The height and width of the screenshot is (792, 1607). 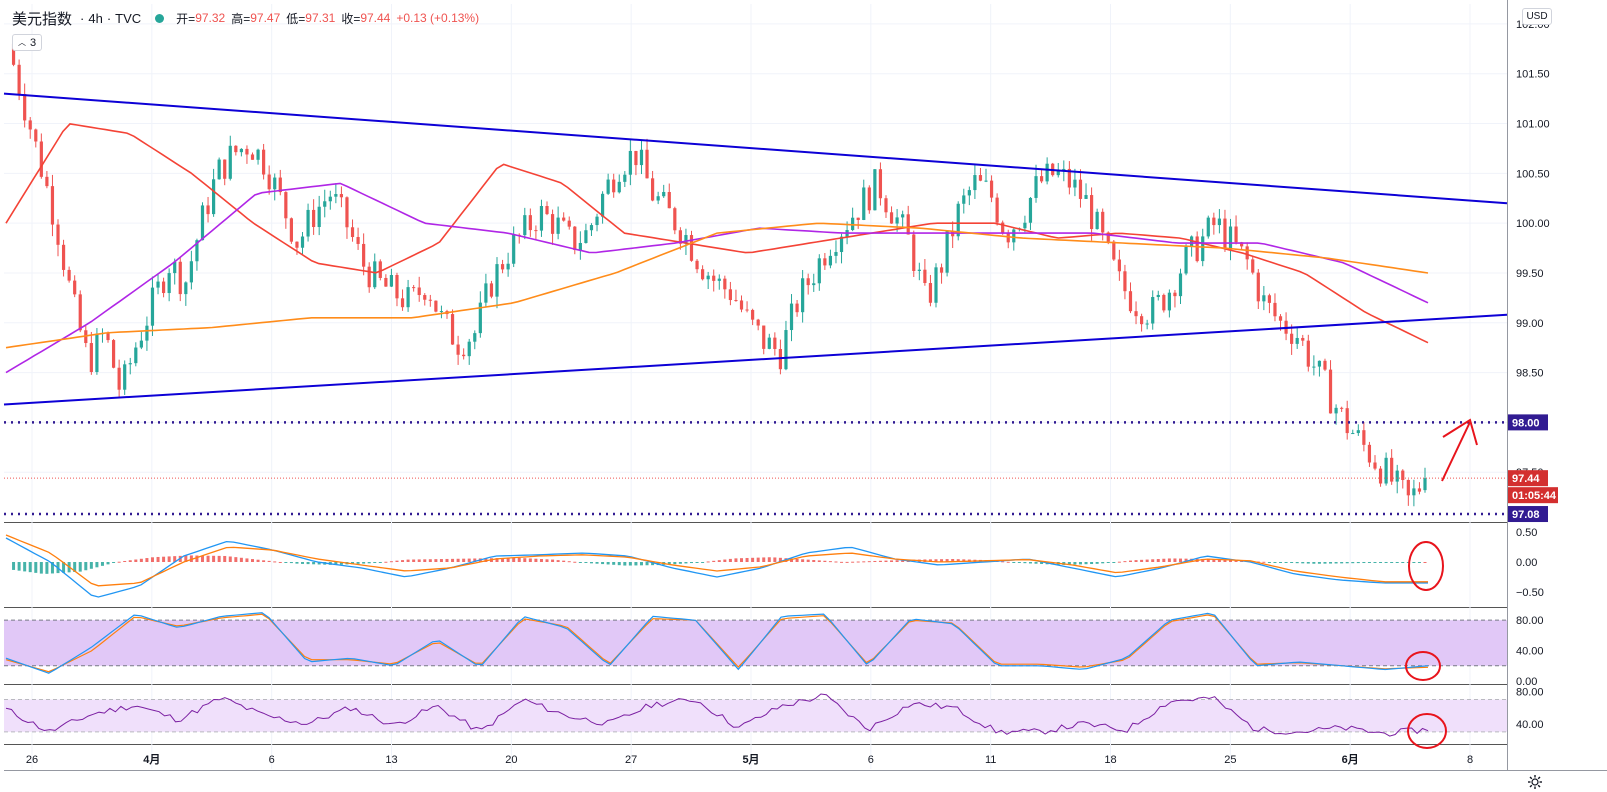 What do you see at coordinates (1456, 451) in the screenshot?
I see `arrow-shaft` at bounding box center [1456, 451].